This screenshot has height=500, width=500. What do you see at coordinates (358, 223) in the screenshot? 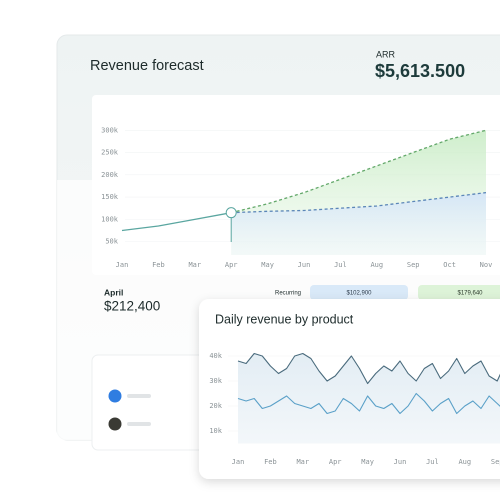
I see `series-area` at bounding box center [358, 223].